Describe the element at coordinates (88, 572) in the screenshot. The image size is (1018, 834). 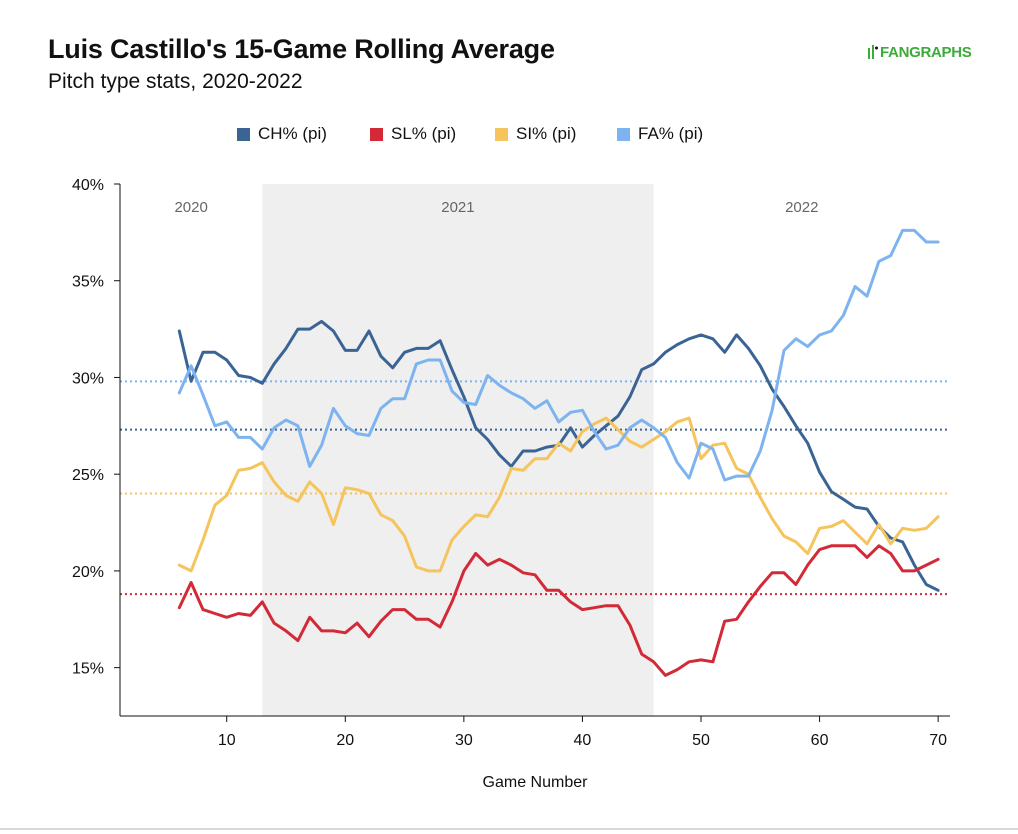
I see `y-tick-label-20: 20%` at that location.